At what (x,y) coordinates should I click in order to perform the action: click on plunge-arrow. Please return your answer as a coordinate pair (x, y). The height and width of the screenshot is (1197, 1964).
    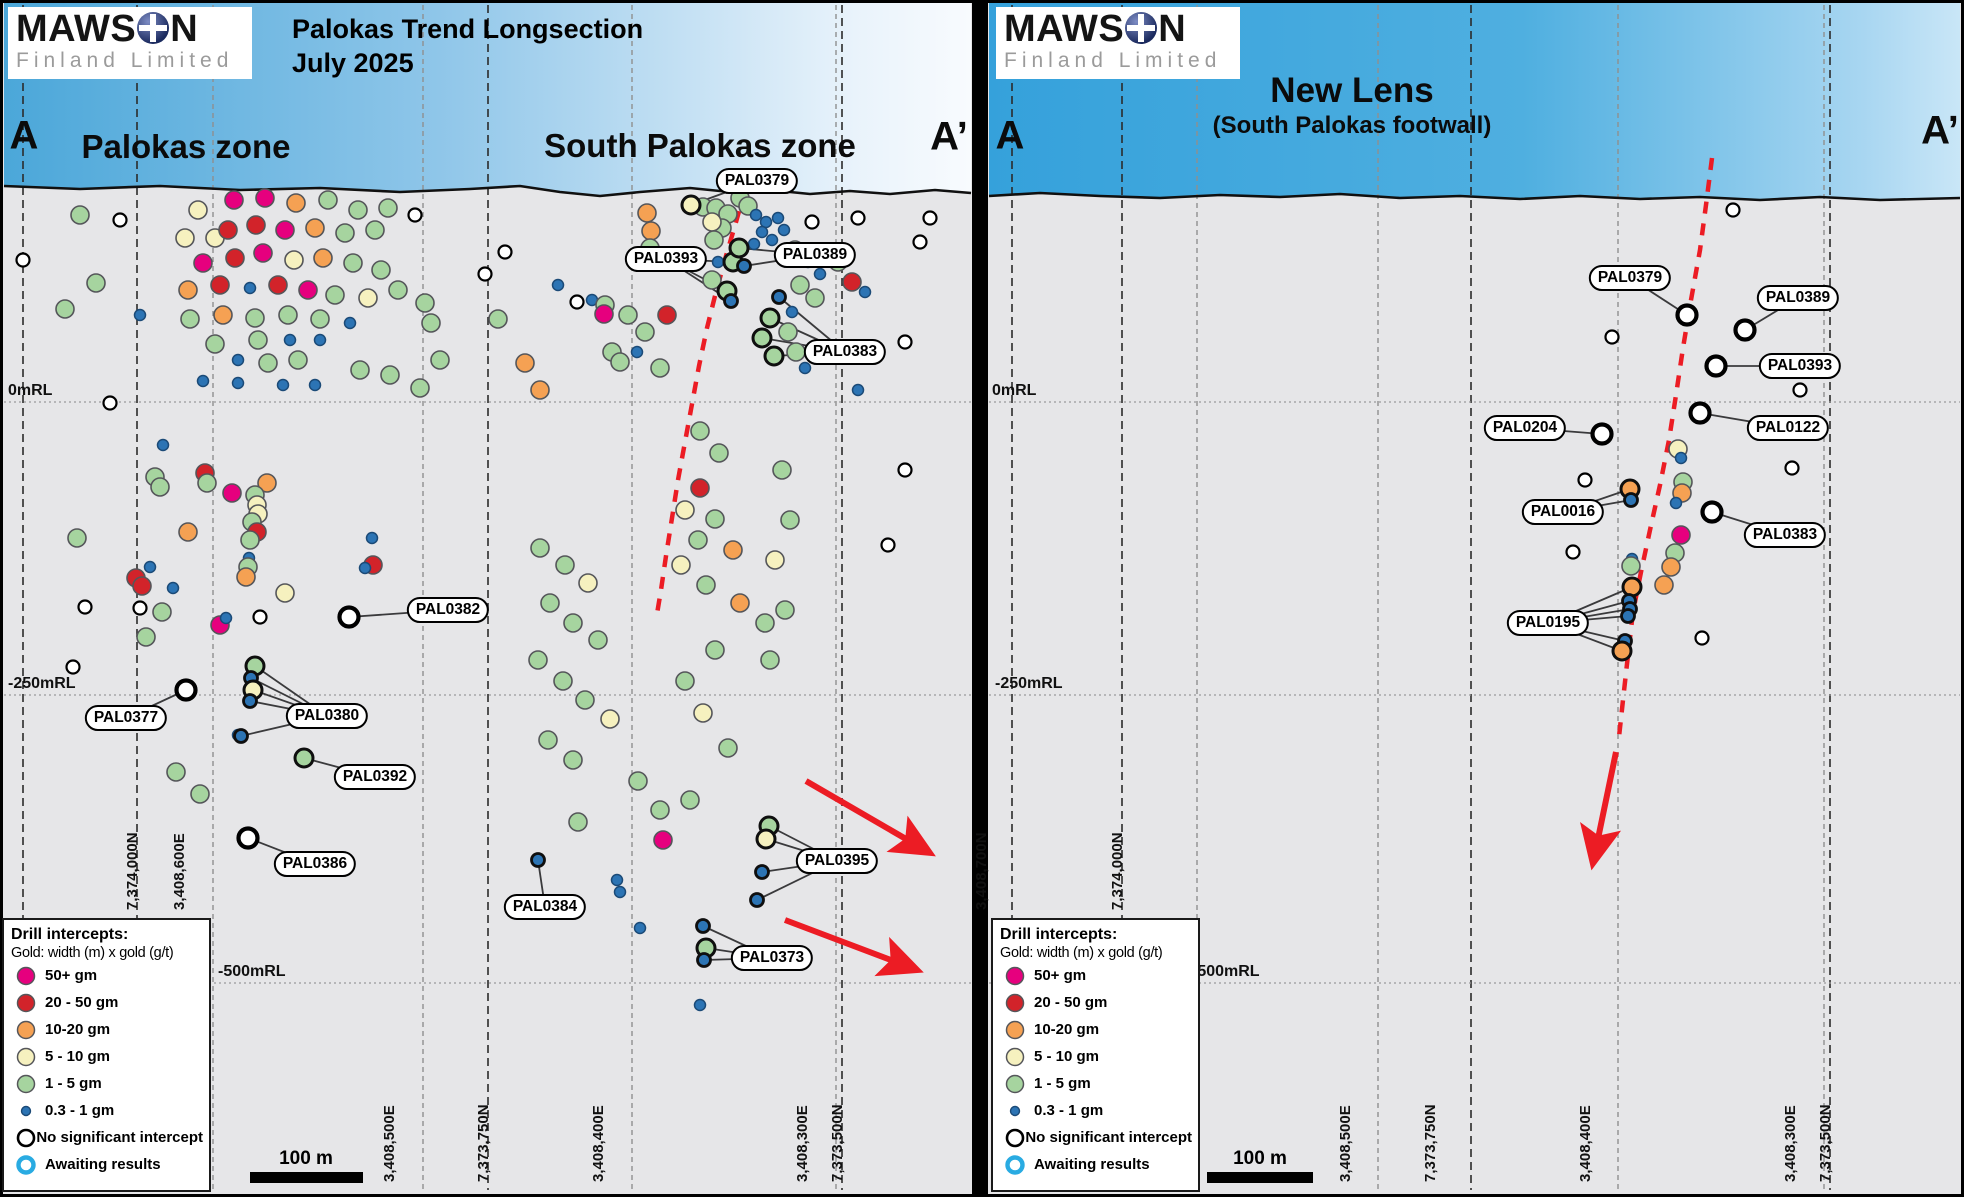
    Looking at the image, I should click on (1601, 811).